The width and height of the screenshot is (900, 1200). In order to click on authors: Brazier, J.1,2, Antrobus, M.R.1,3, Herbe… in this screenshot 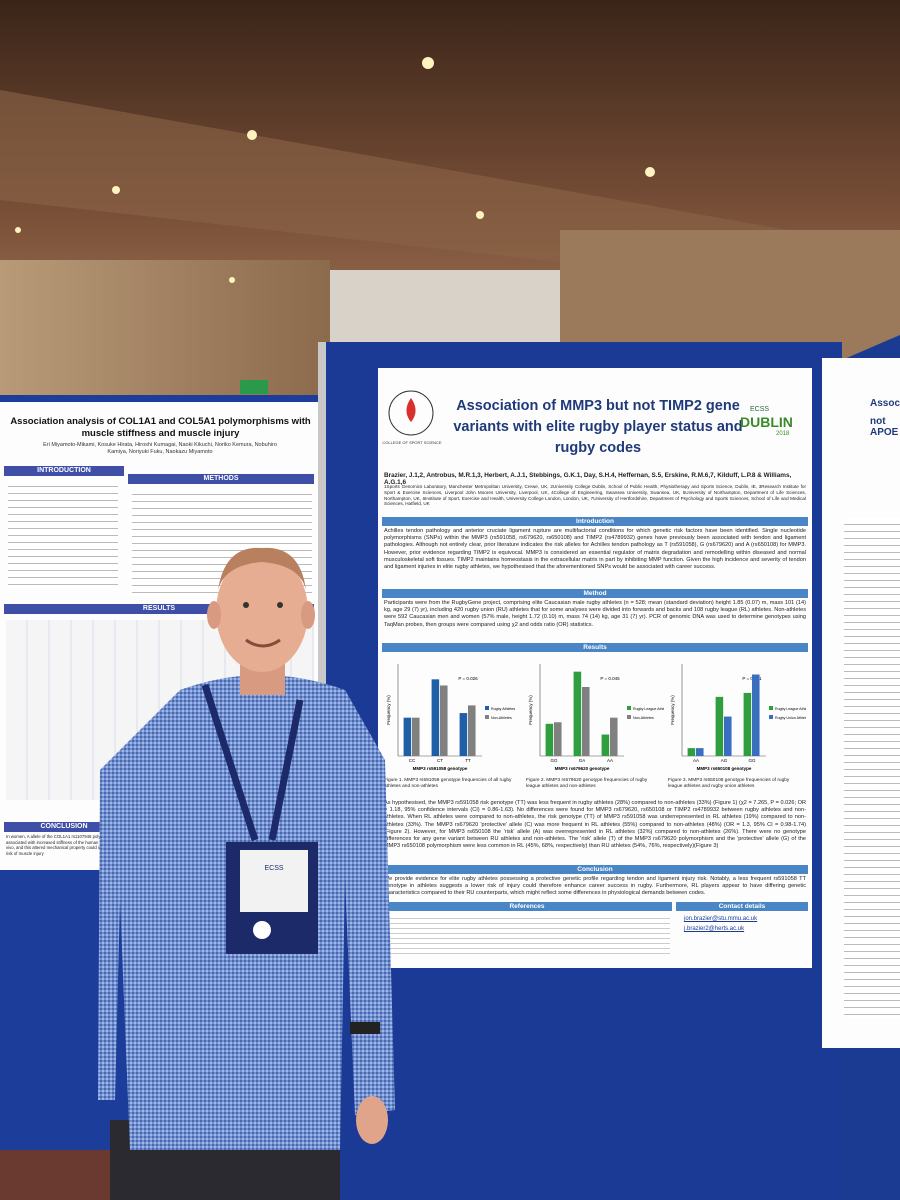, I will do `click(588, 479)`.